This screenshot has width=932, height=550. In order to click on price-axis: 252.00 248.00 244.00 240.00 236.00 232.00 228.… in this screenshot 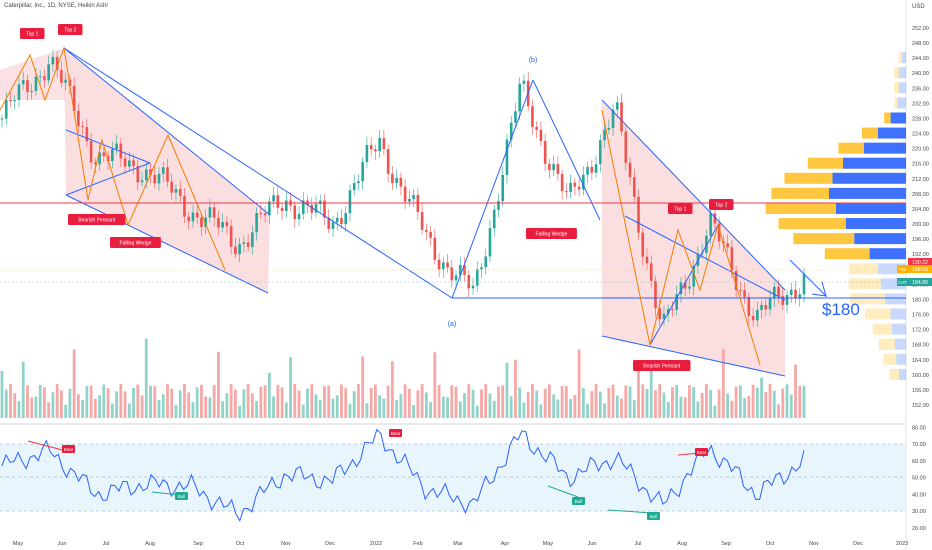, I will do `click(920, 217)`.